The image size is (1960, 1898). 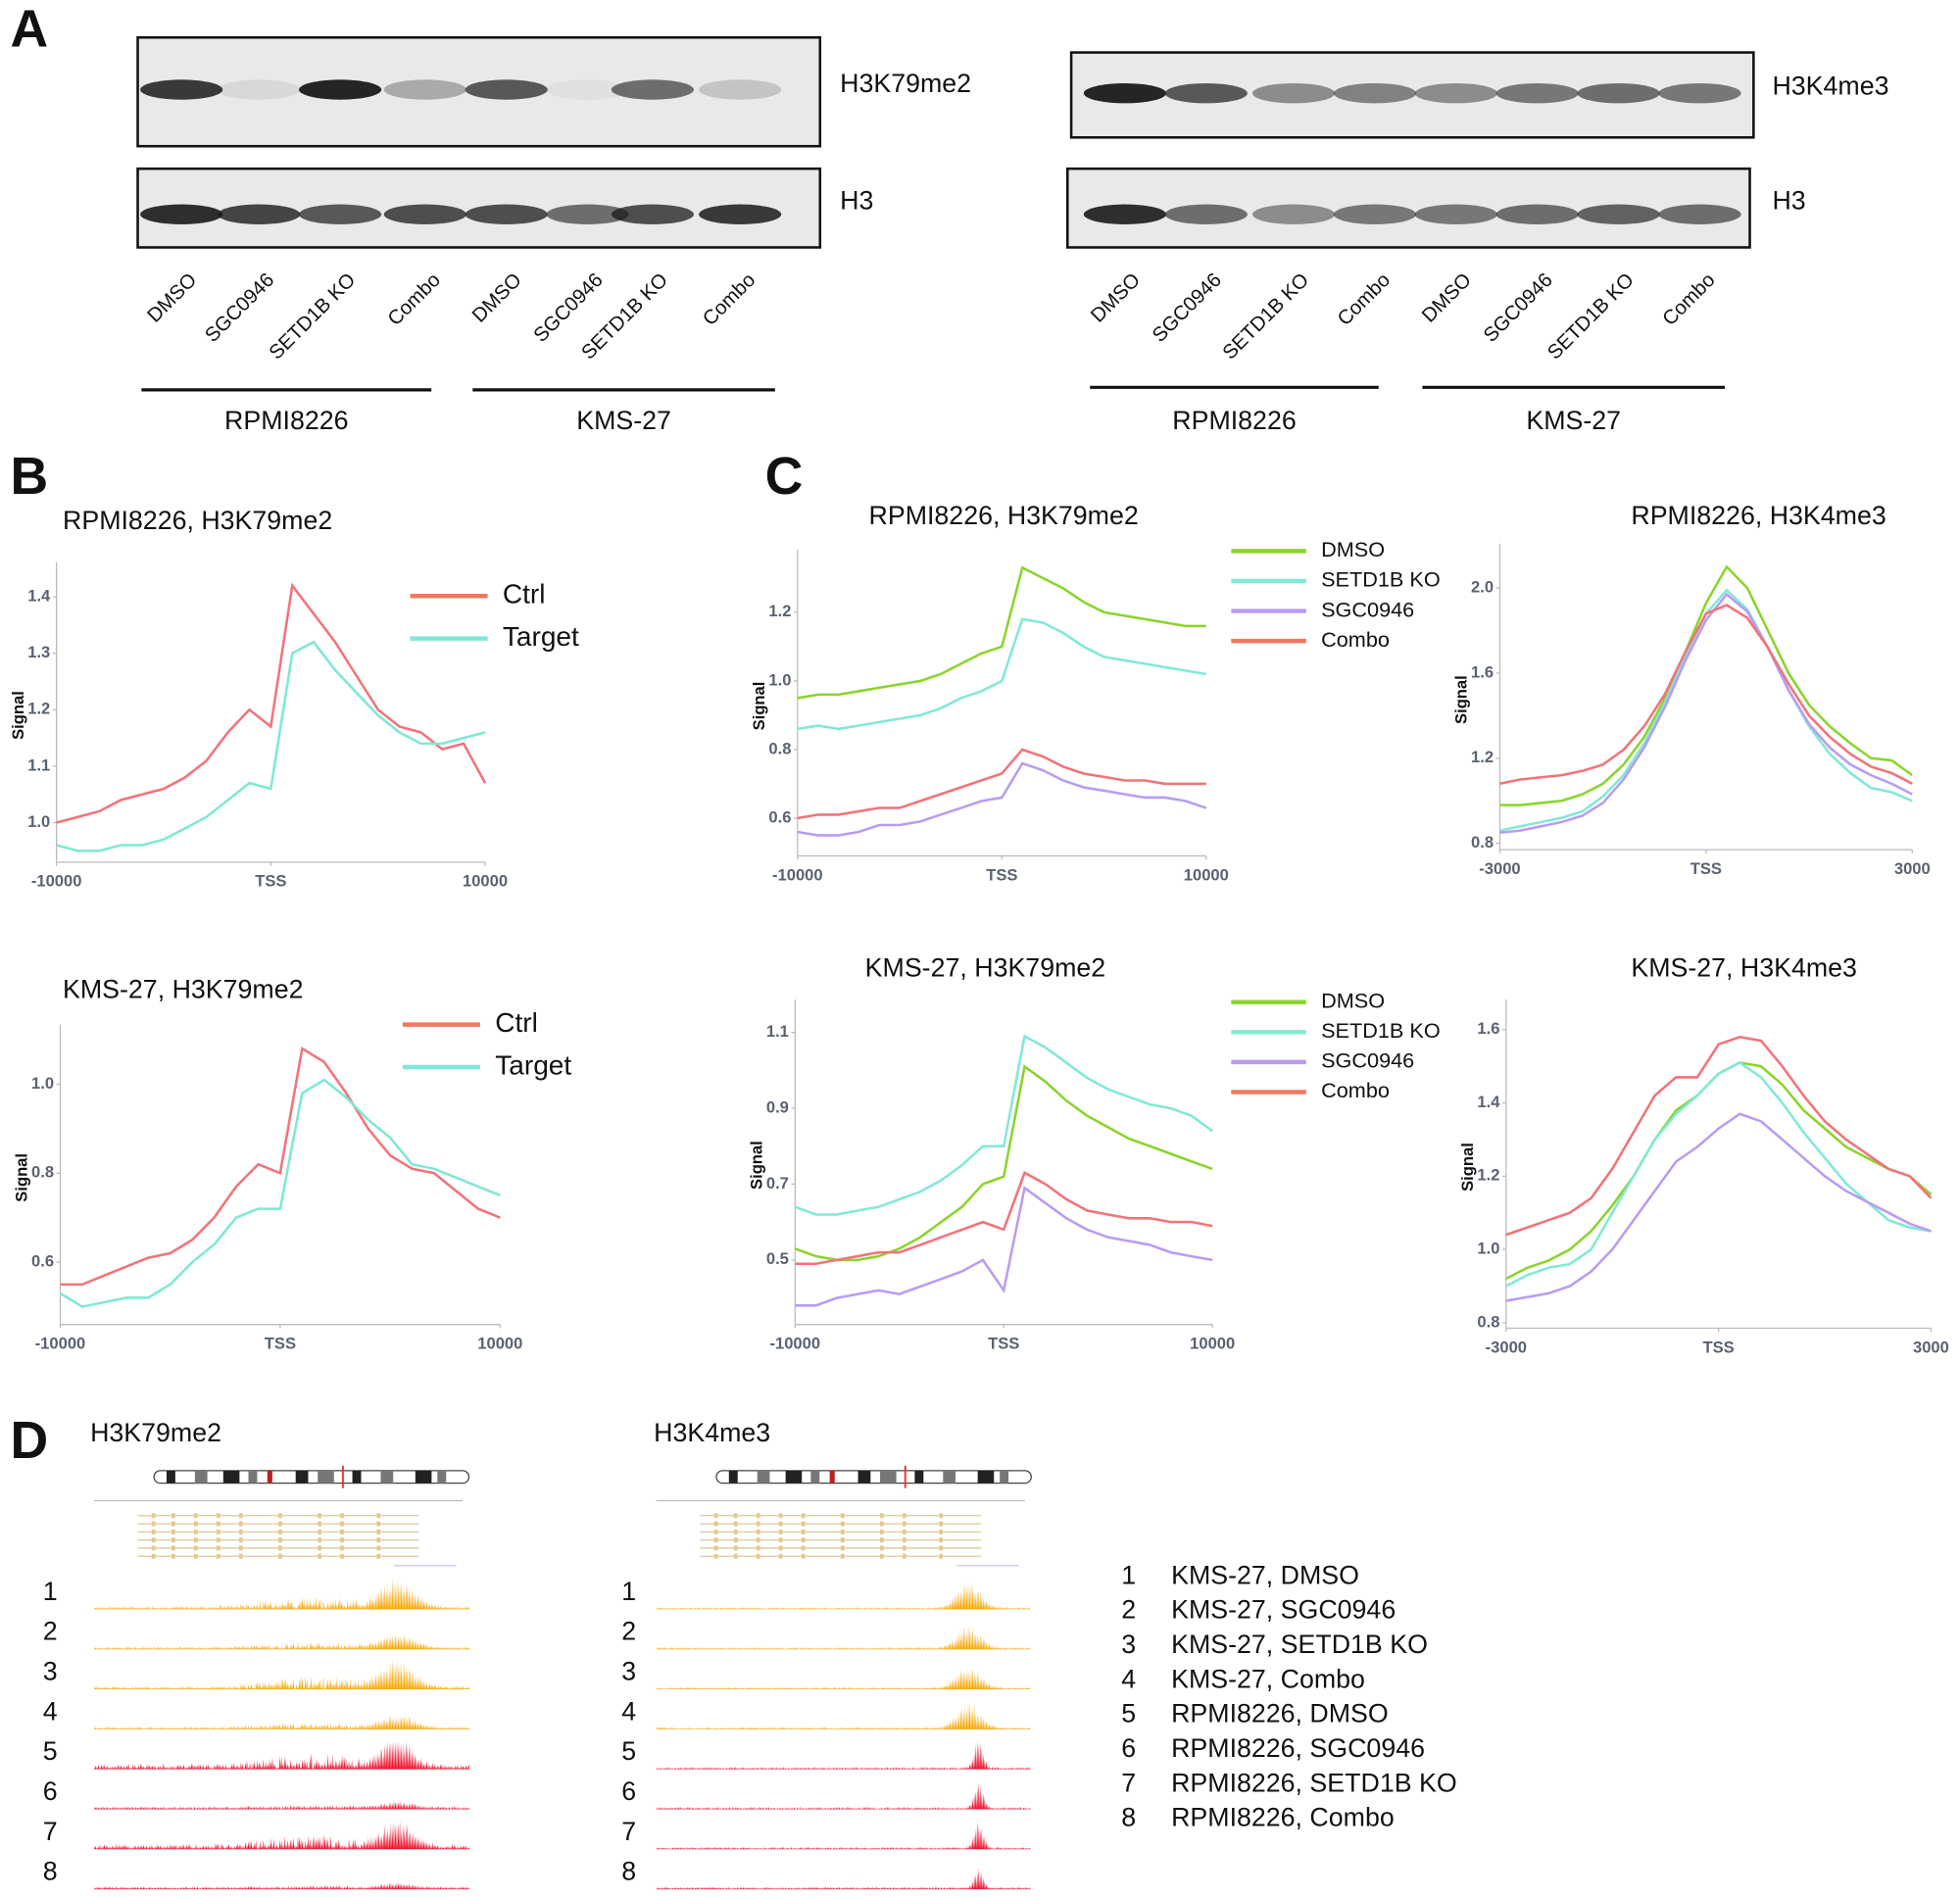 What do you see at coordinates (777, 1107) in the screenshot?
I see `y-tick-label: 0.9` at bounding box center [777, 1107].